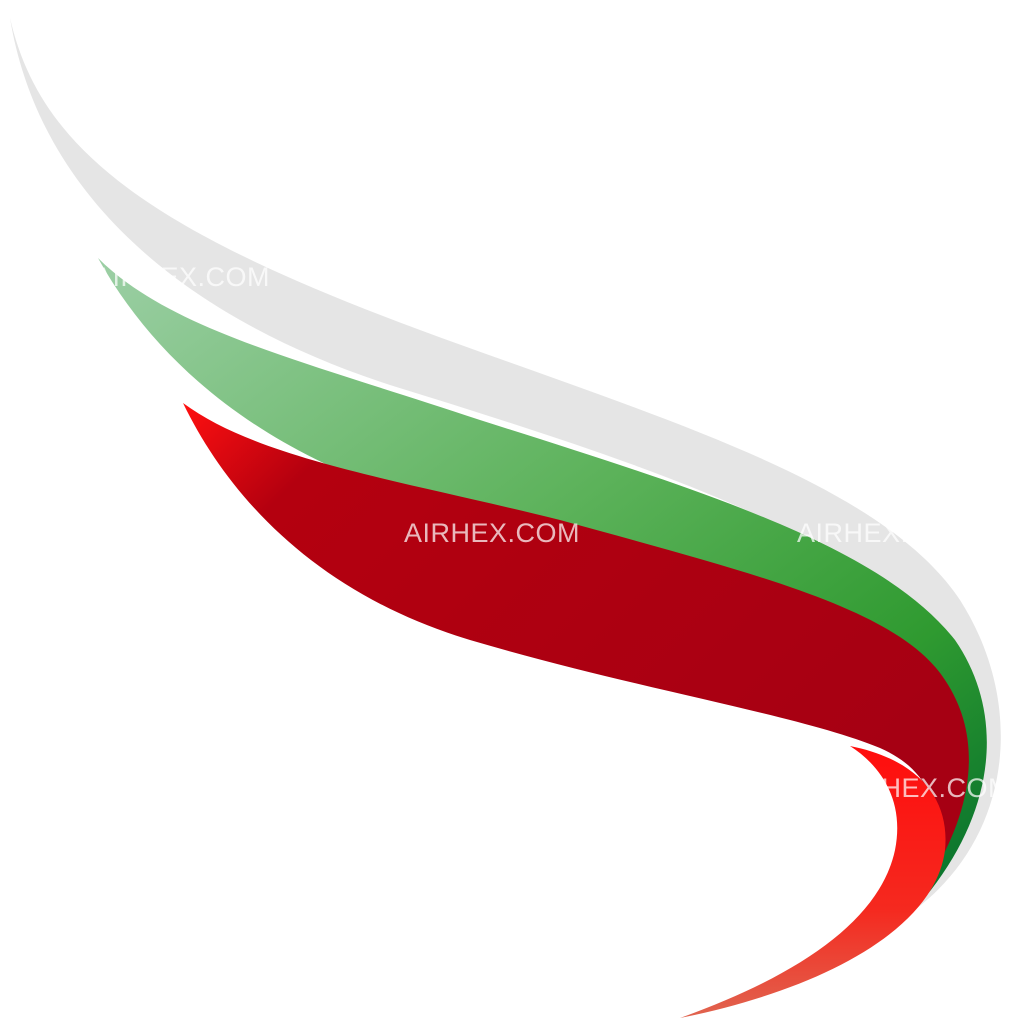 The image size is (1024, 1024). What do you see at coordinates (813, 882) in the screenshot?
I see `red-tip-stripe` at bounding box center [813, 882].